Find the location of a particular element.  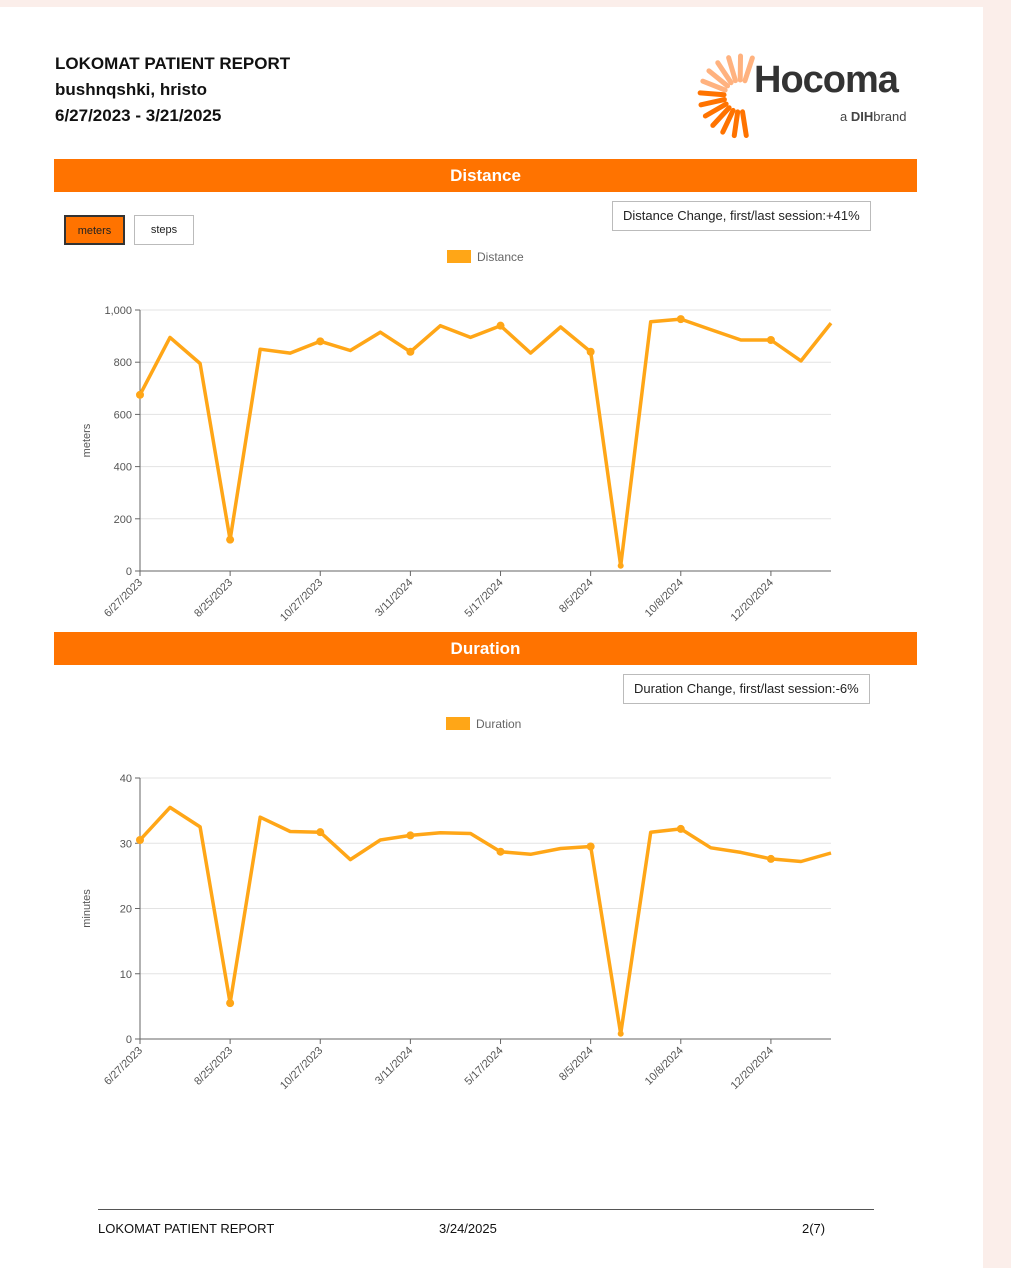

distance-change-box: Distance Change, first/last session:+41% is located at coordinates (741, 216).